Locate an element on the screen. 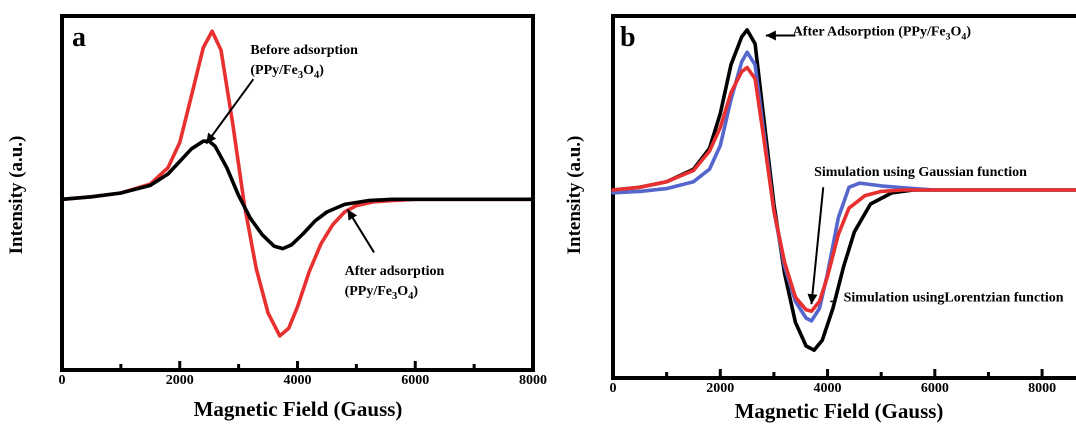  annotation-text: After Adsorption (PPy/Fe3O4) is located at coordinates (882, 33).